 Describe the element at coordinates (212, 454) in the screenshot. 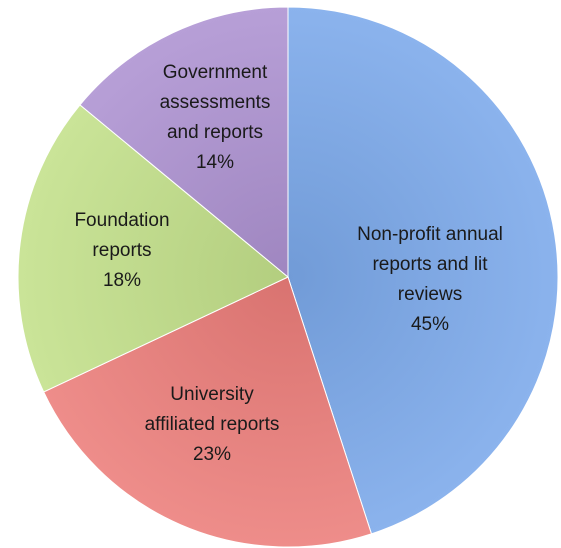

I see `slice-value-label: 23%` at that location.